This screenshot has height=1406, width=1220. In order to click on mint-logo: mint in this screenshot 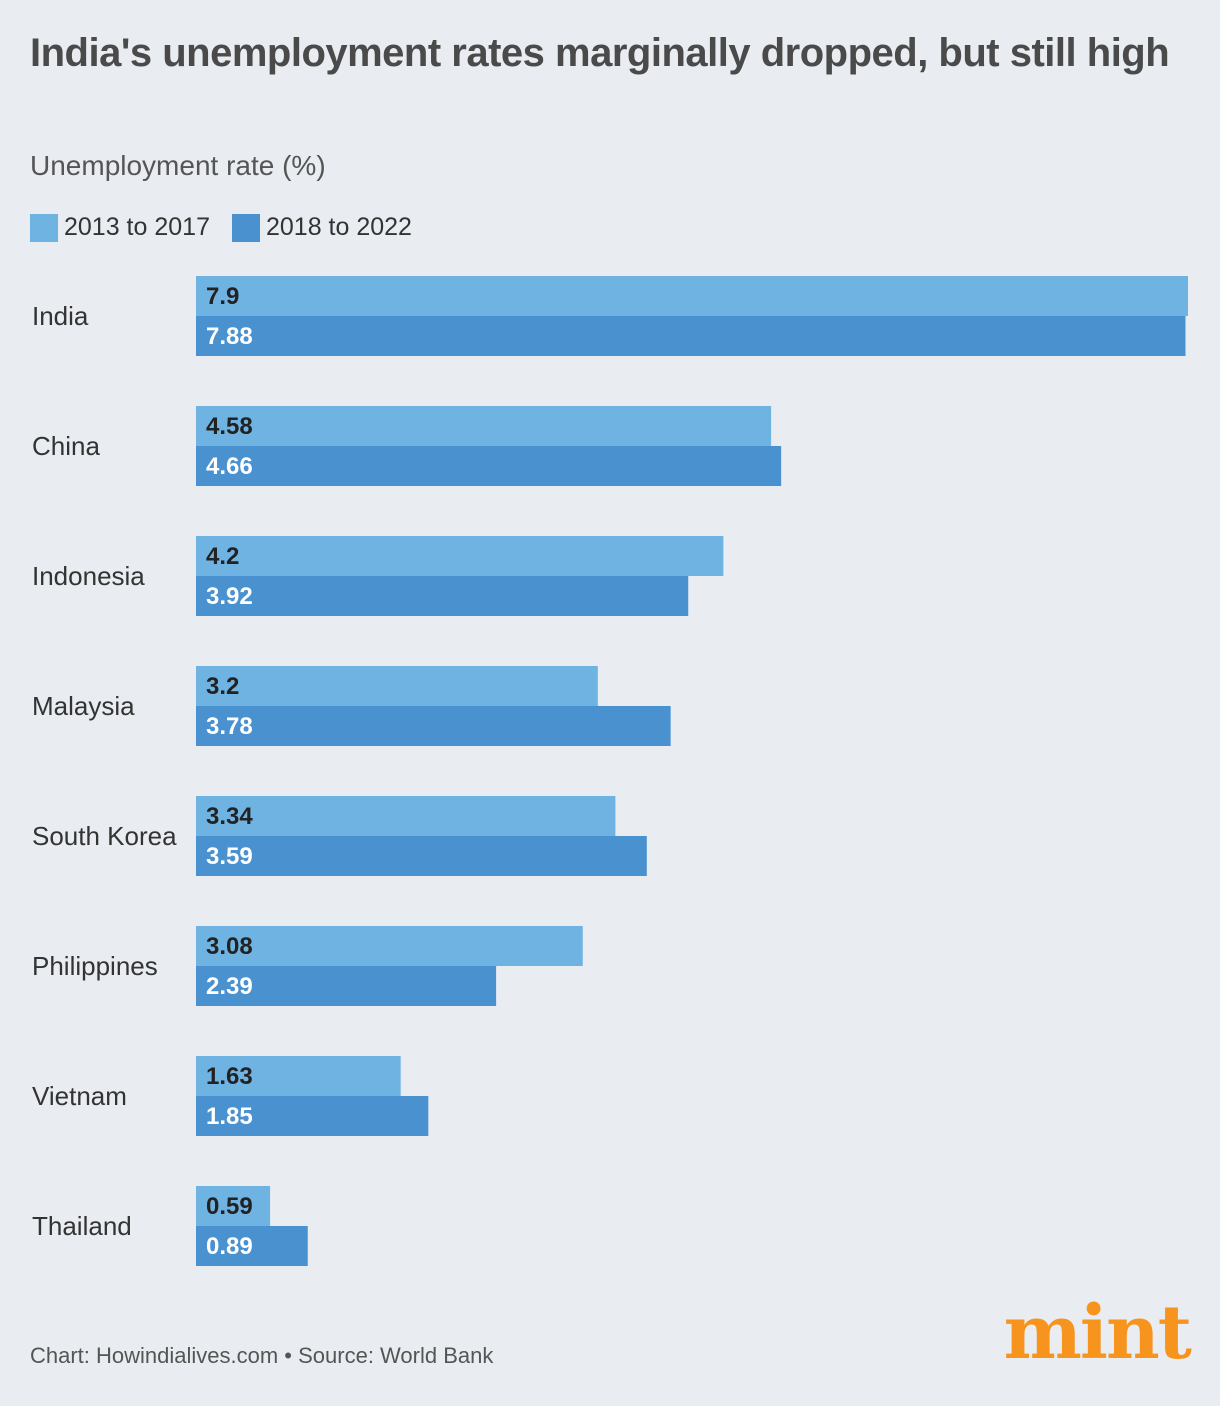, I will do `click(1097, 1333)`.